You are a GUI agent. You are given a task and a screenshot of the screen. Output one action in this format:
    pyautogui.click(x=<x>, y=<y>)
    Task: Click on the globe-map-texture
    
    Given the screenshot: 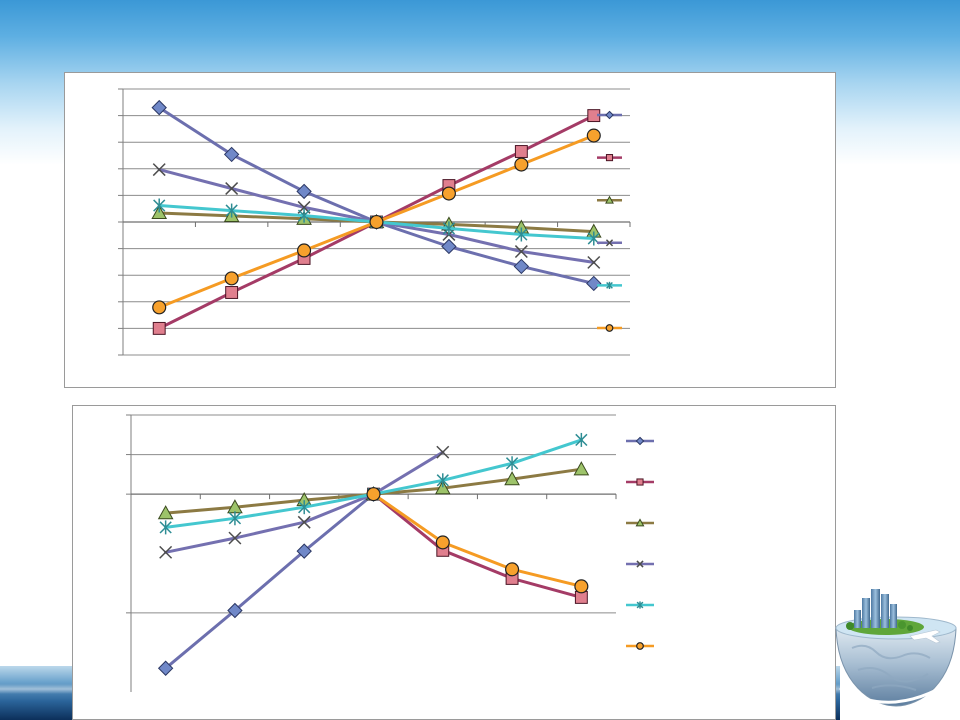 What is the action you would take?
    pyautogui.click(x=891, y=667)
    